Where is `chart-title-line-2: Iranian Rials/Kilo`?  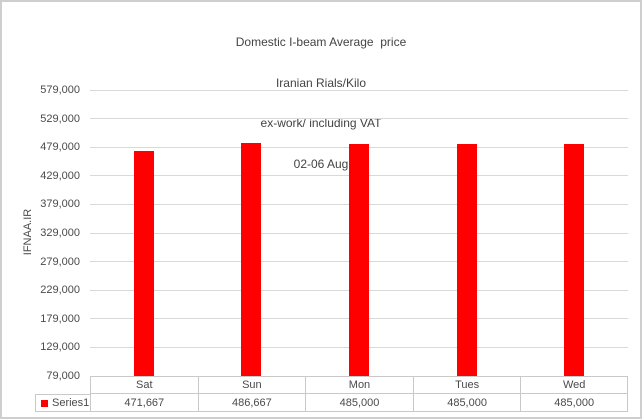
chart-title-line-2: Iranian Rials/Kilo is located at coordinates (321, 82).